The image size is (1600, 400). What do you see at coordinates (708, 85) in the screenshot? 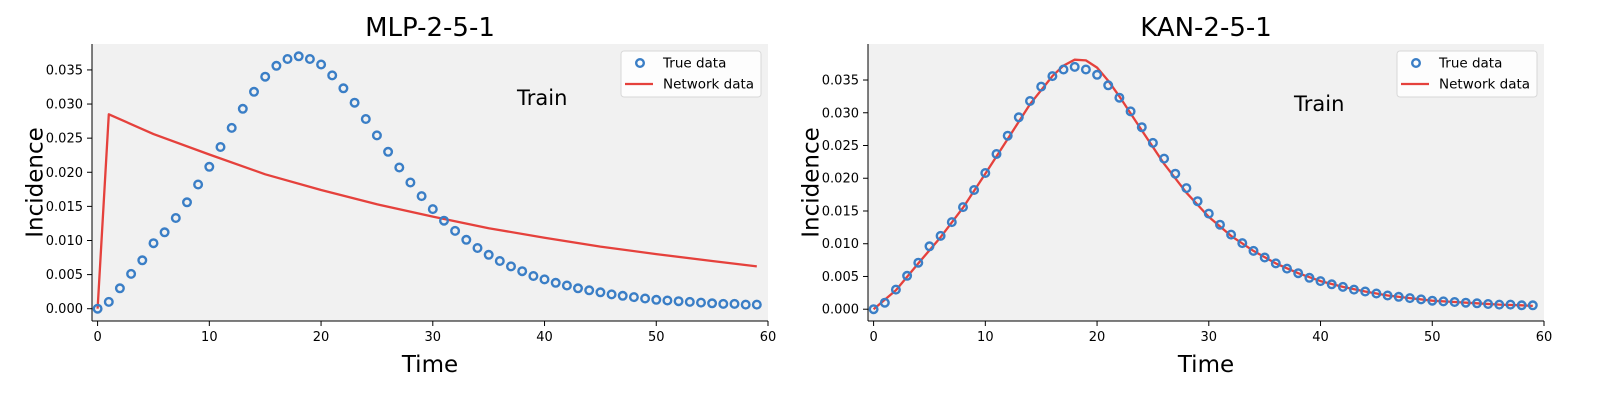
I see `legend-label-network-data: Network data` at bounding box center [708, 85].